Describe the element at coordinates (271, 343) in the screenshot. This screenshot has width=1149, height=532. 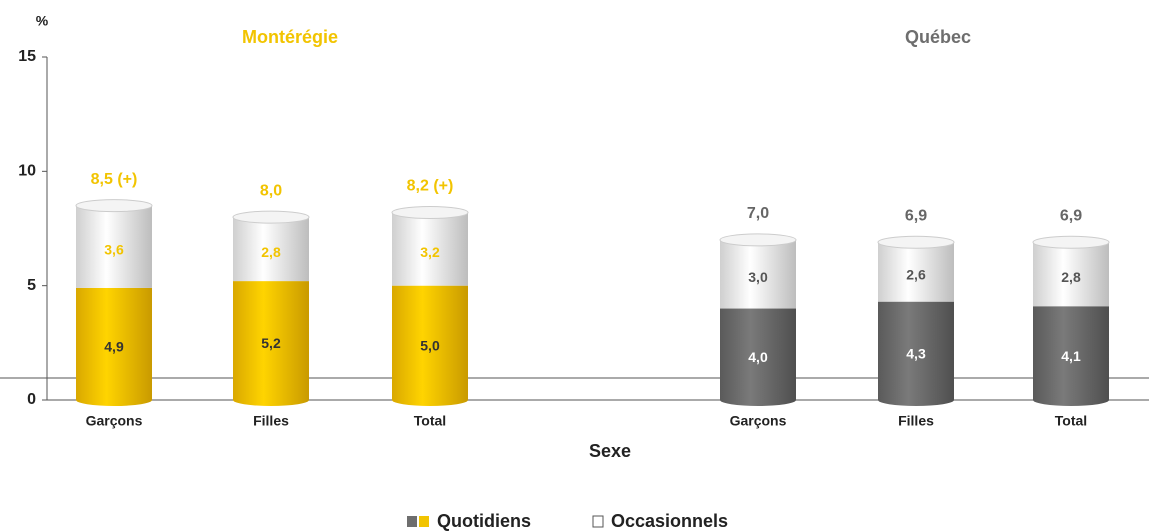
I see `value-label: 5,2` at that location.